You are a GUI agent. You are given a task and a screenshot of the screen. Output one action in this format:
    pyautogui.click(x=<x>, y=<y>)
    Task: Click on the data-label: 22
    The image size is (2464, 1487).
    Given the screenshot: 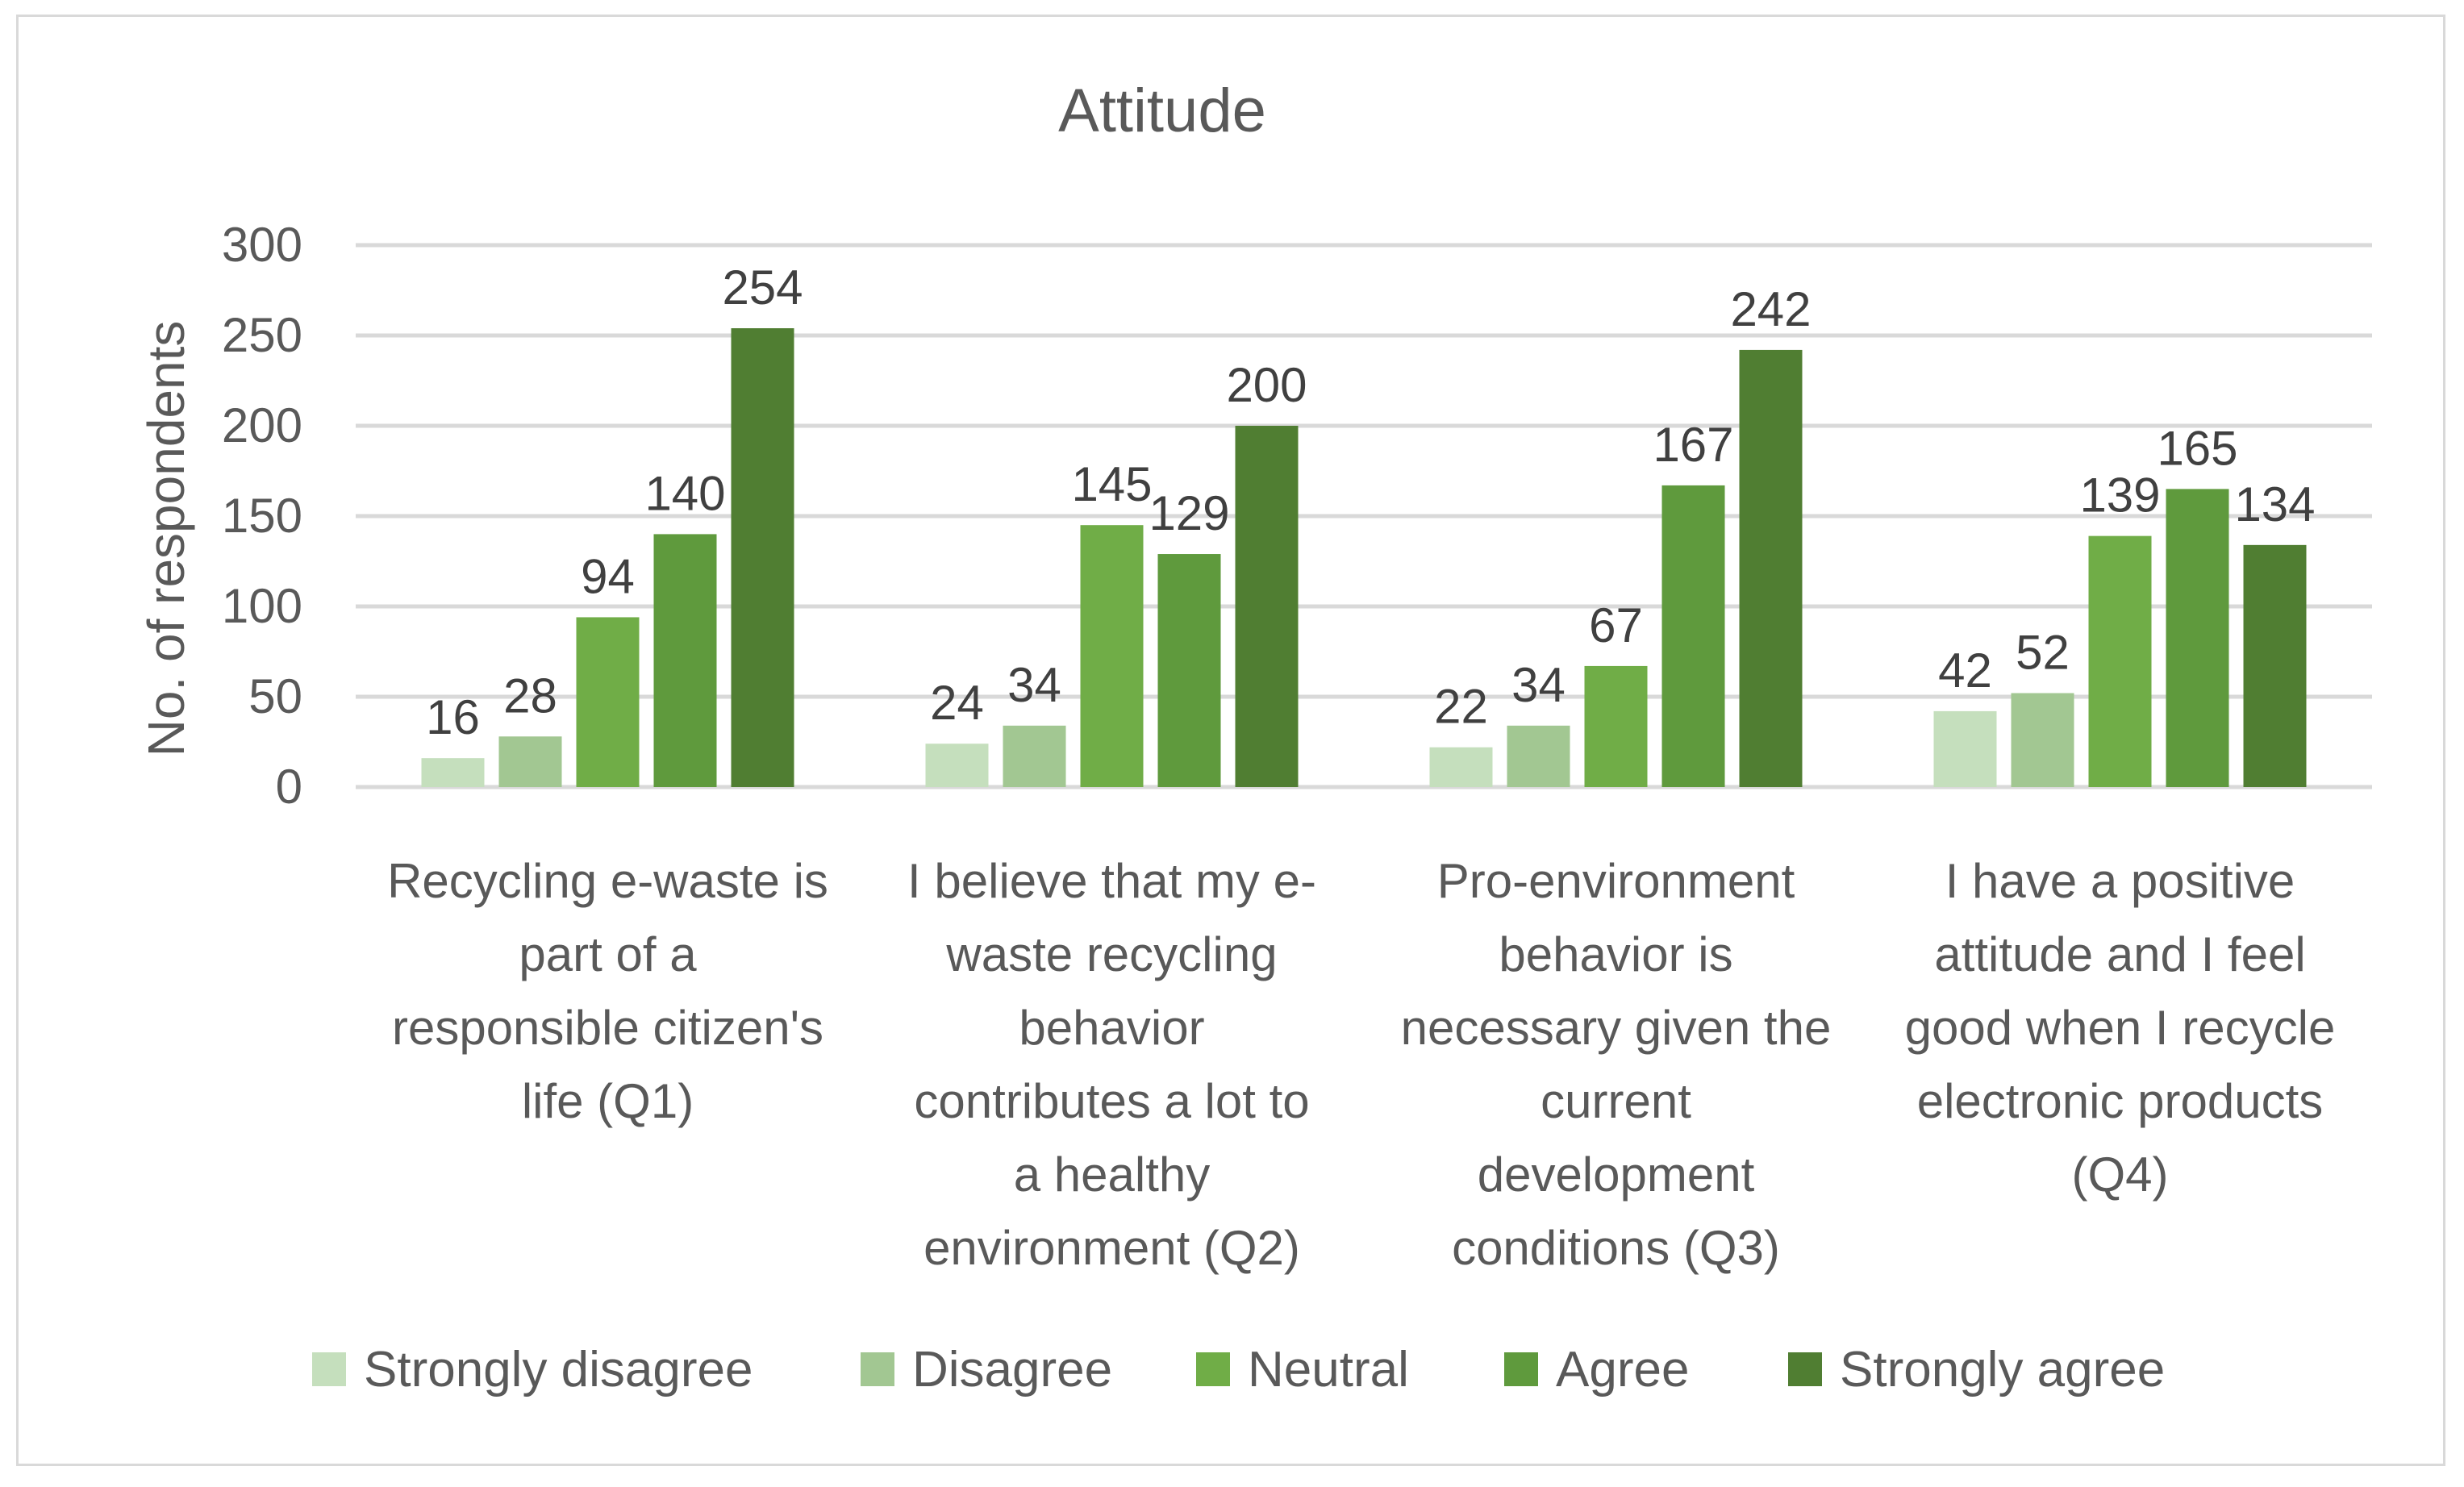 What is the action you would take?
    pyautogui.click(x=1461, y=707)
    